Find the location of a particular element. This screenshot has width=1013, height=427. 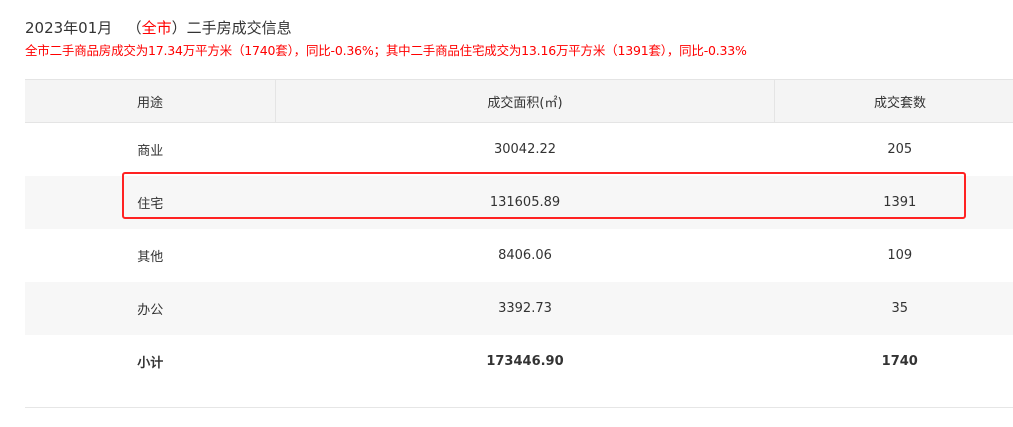

table-header: 用途 成交面积(㎡) 成交套数 is located at coordinates (519, 101).